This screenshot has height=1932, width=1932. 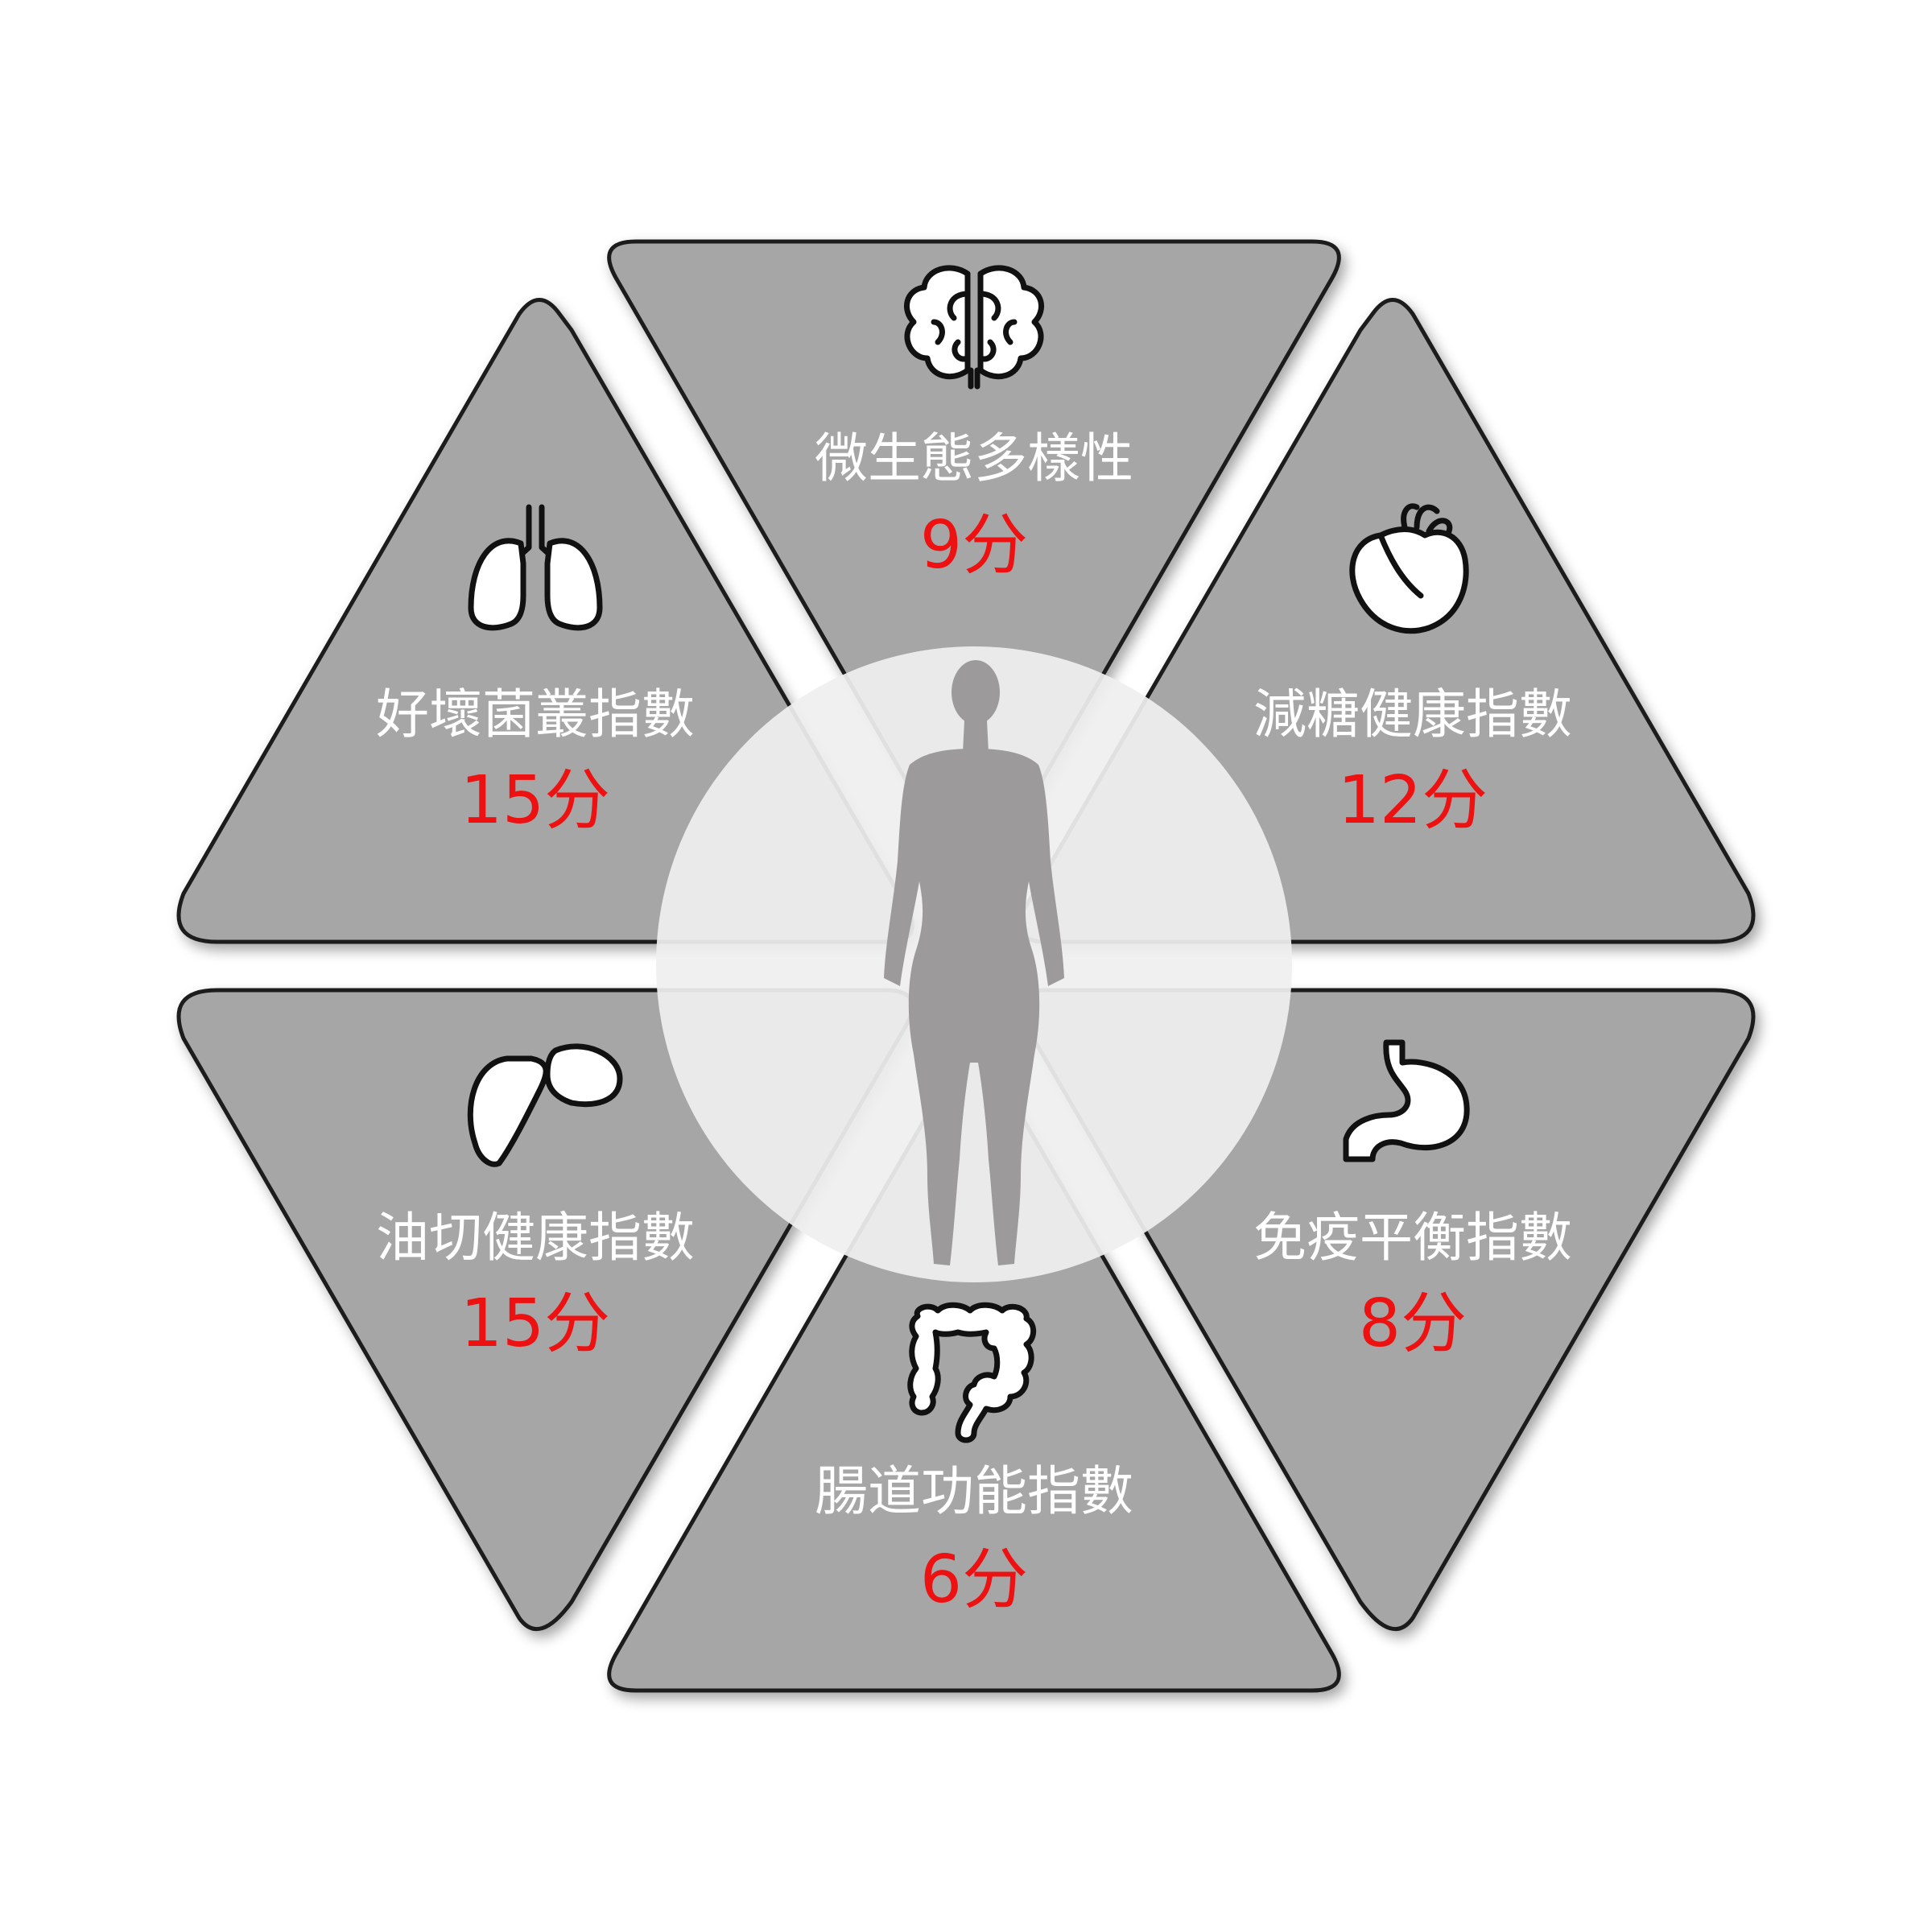 What do you see at coordinates (974, 1491) in the screenshot?
I see `segment-bottom-label: 腸道功能指數` at bounding box center [974, 1491].